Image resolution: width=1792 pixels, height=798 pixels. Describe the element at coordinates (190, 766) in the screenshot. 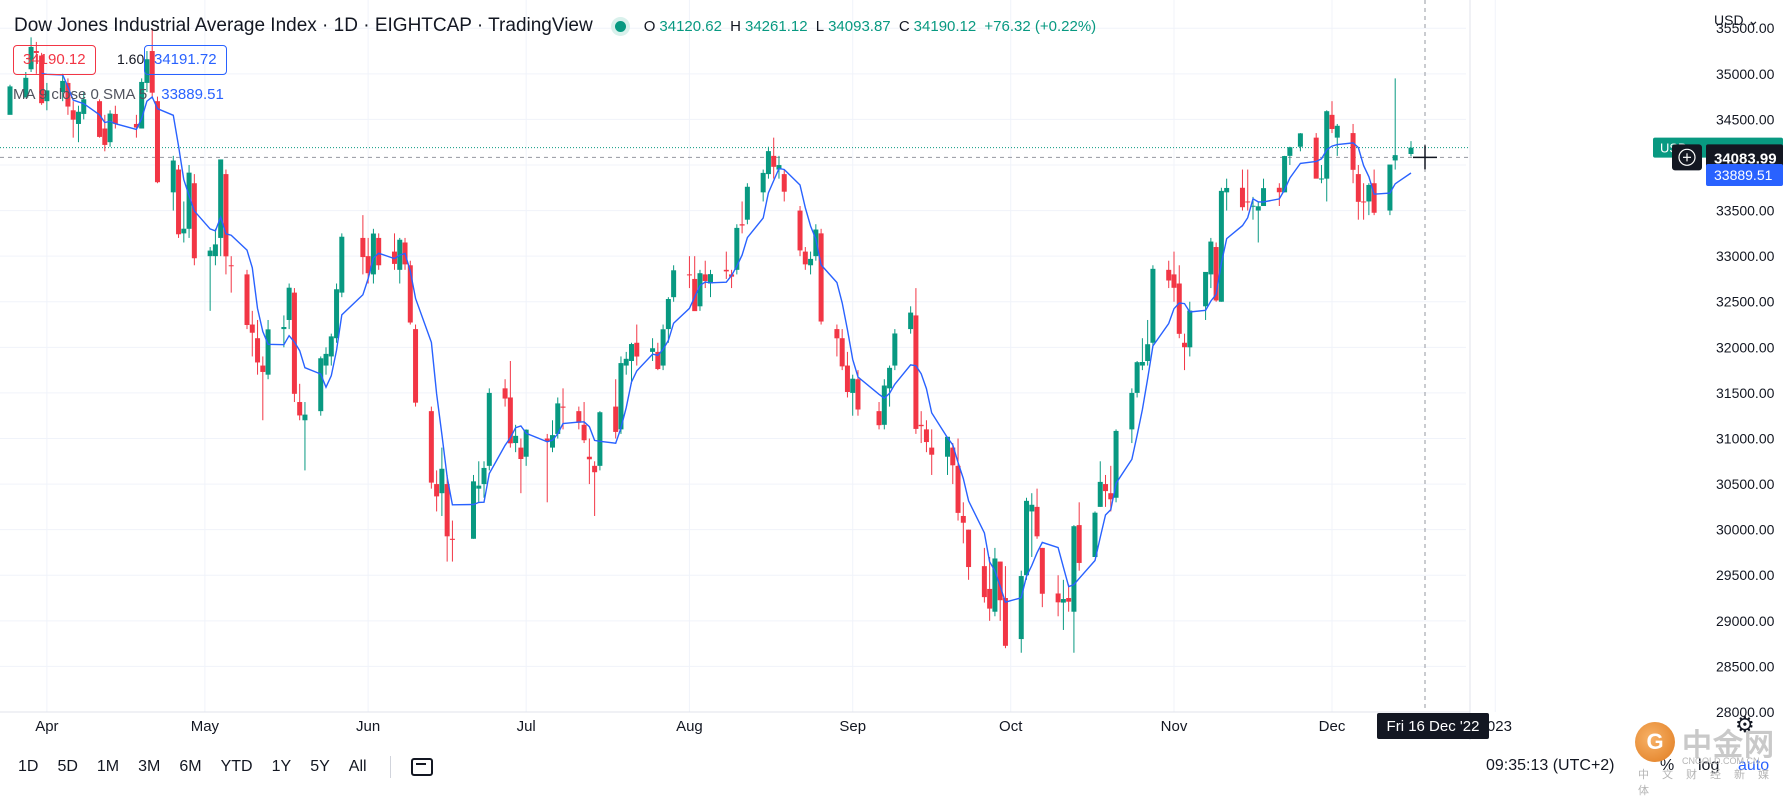

I see `range-6m-button: 6M` at that location.